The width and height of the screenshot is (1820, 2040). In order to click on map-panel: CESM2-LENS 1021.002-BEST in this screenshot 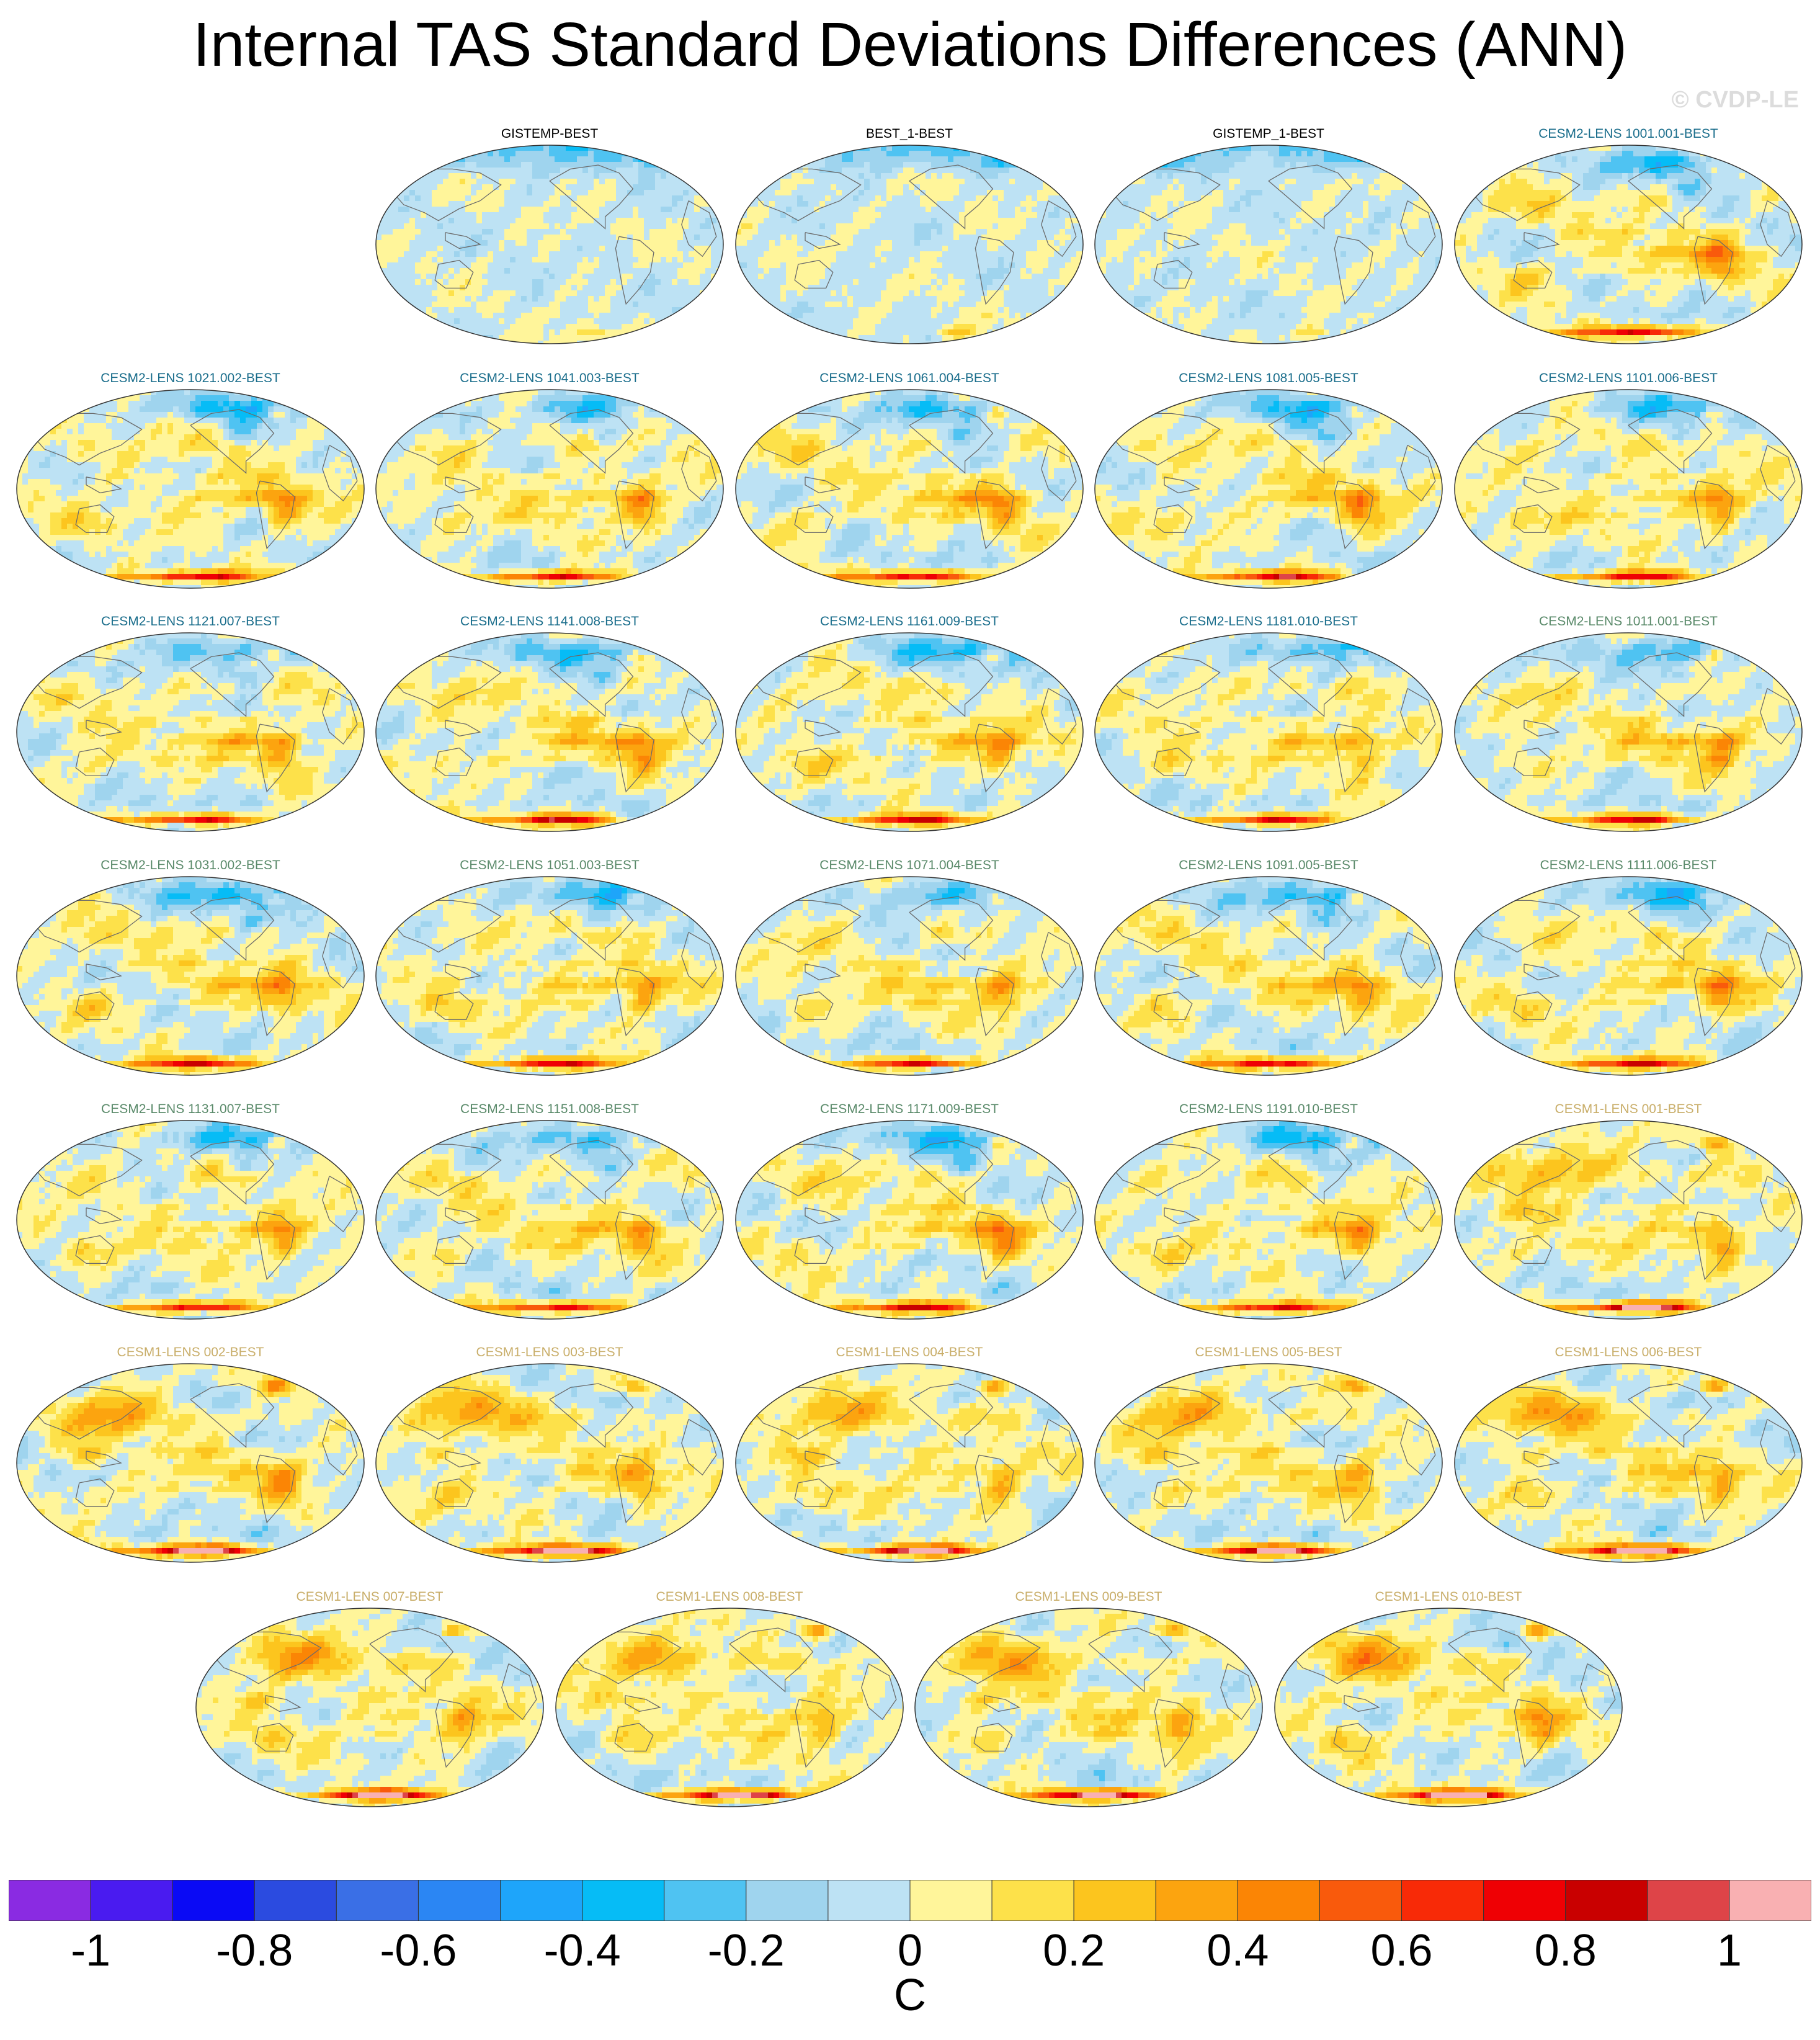, I will do `click(190, 480)`.